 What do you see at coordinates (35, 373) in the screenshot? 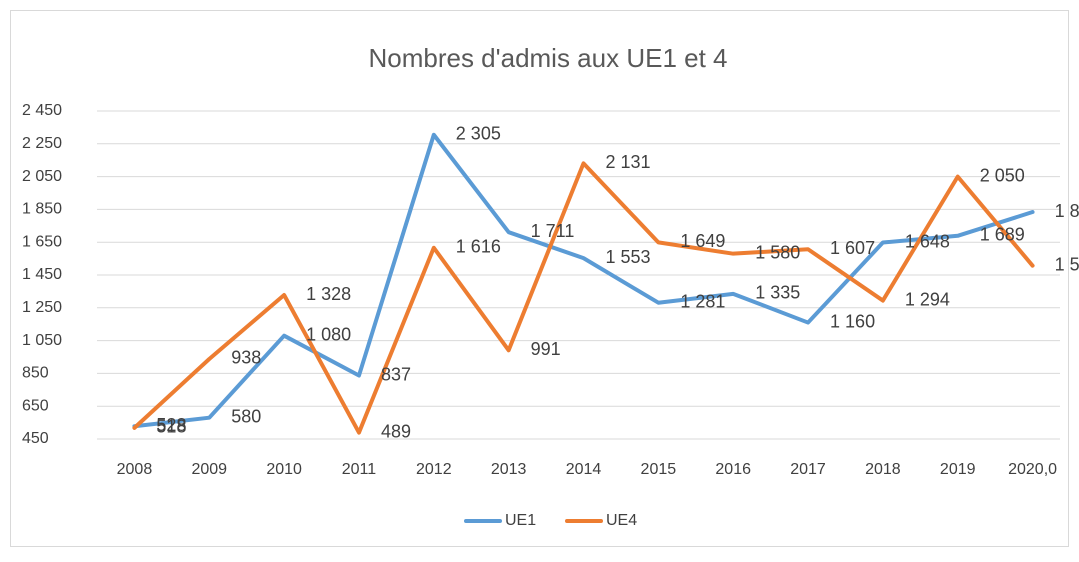
I see `y-tick-label: 850` at bounding box center [35, 373].